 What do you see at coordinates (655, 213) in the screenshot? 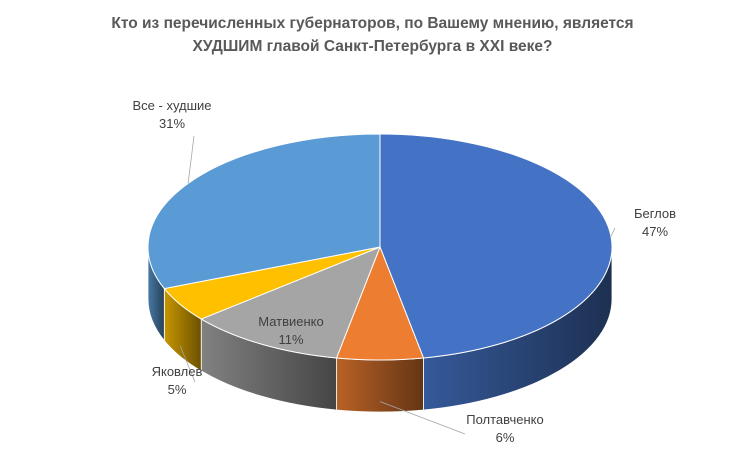
I see `slice-label-name-1: Беглов` at bounding box center [655, 213].